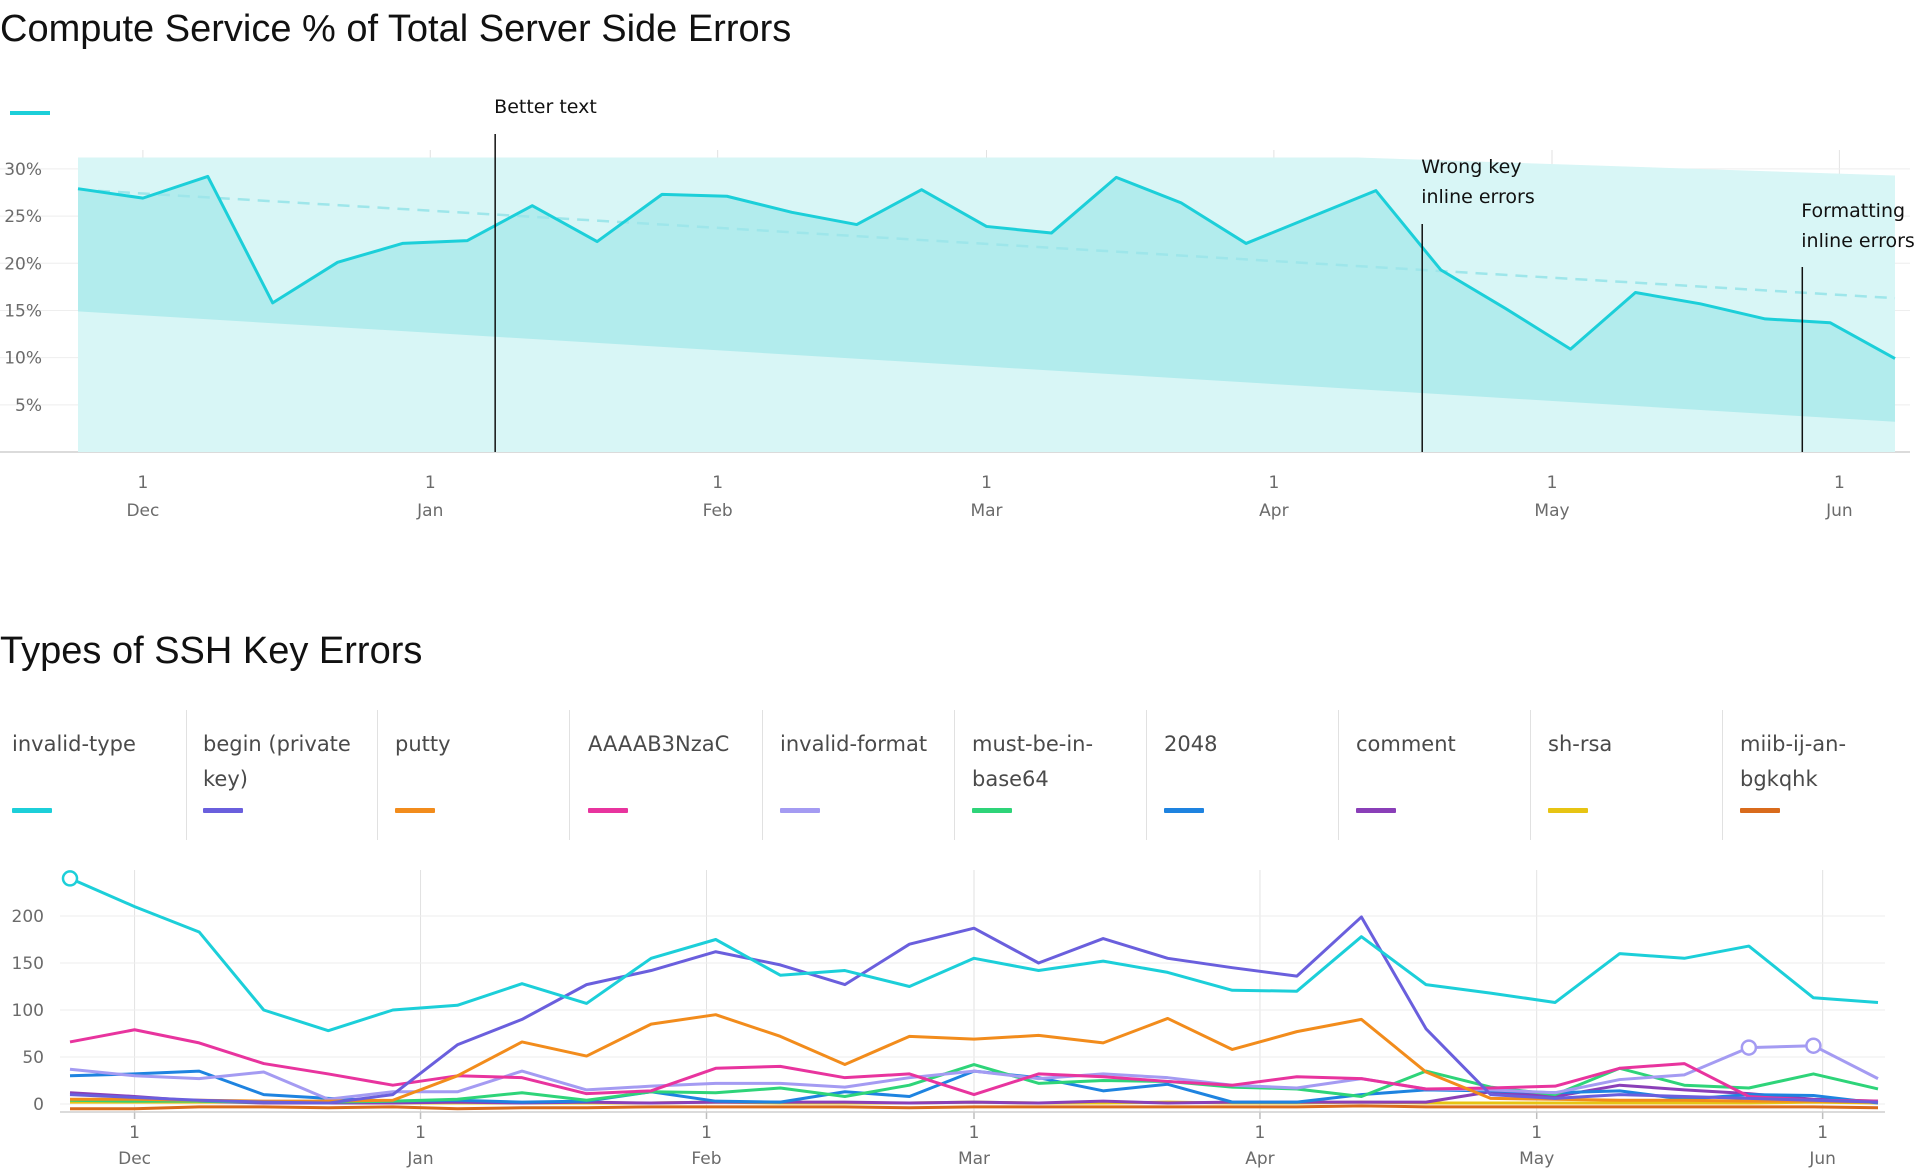 Image resolution: width=1920 pixels, height=1175 pixels. What do you see at coordinates (28, 1011) in the screenshot?
I see `y-tick-label: 100` at bounding box center [28, 1011].